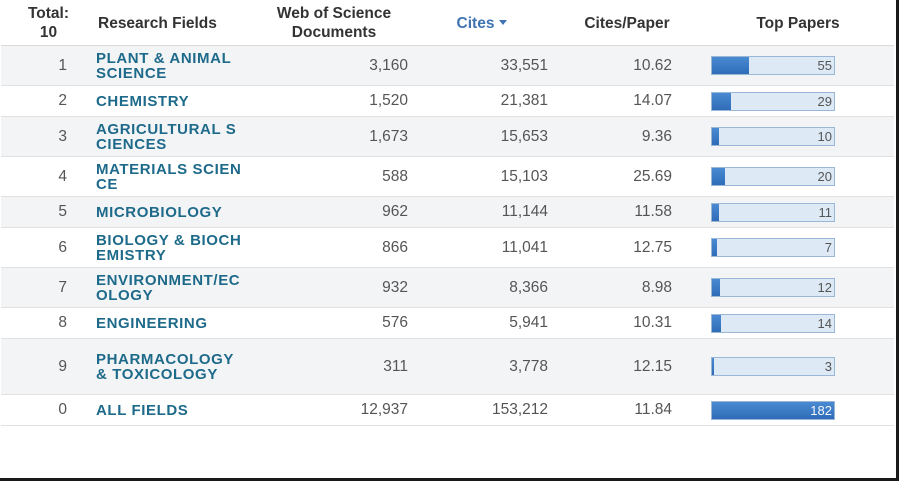 The image size is (900, 481). I want to click on top-papers-bar: 182, so click(773, 410).